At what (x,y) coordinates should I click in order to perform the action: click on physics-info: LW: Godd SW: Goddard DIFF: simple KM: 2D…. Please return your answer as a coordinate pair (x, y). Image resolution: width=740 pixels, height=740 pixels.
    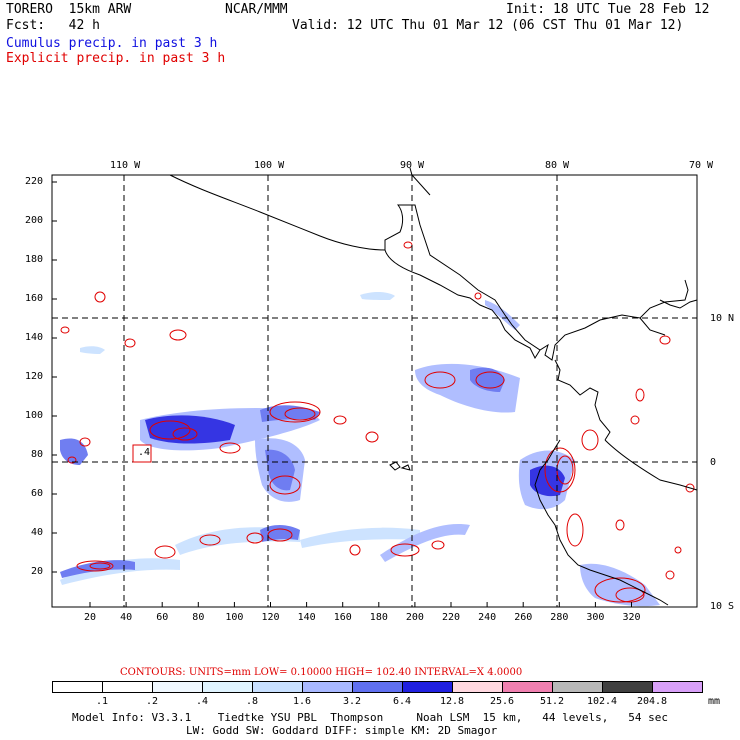
    Looking at the image, I should click on (342, 730).